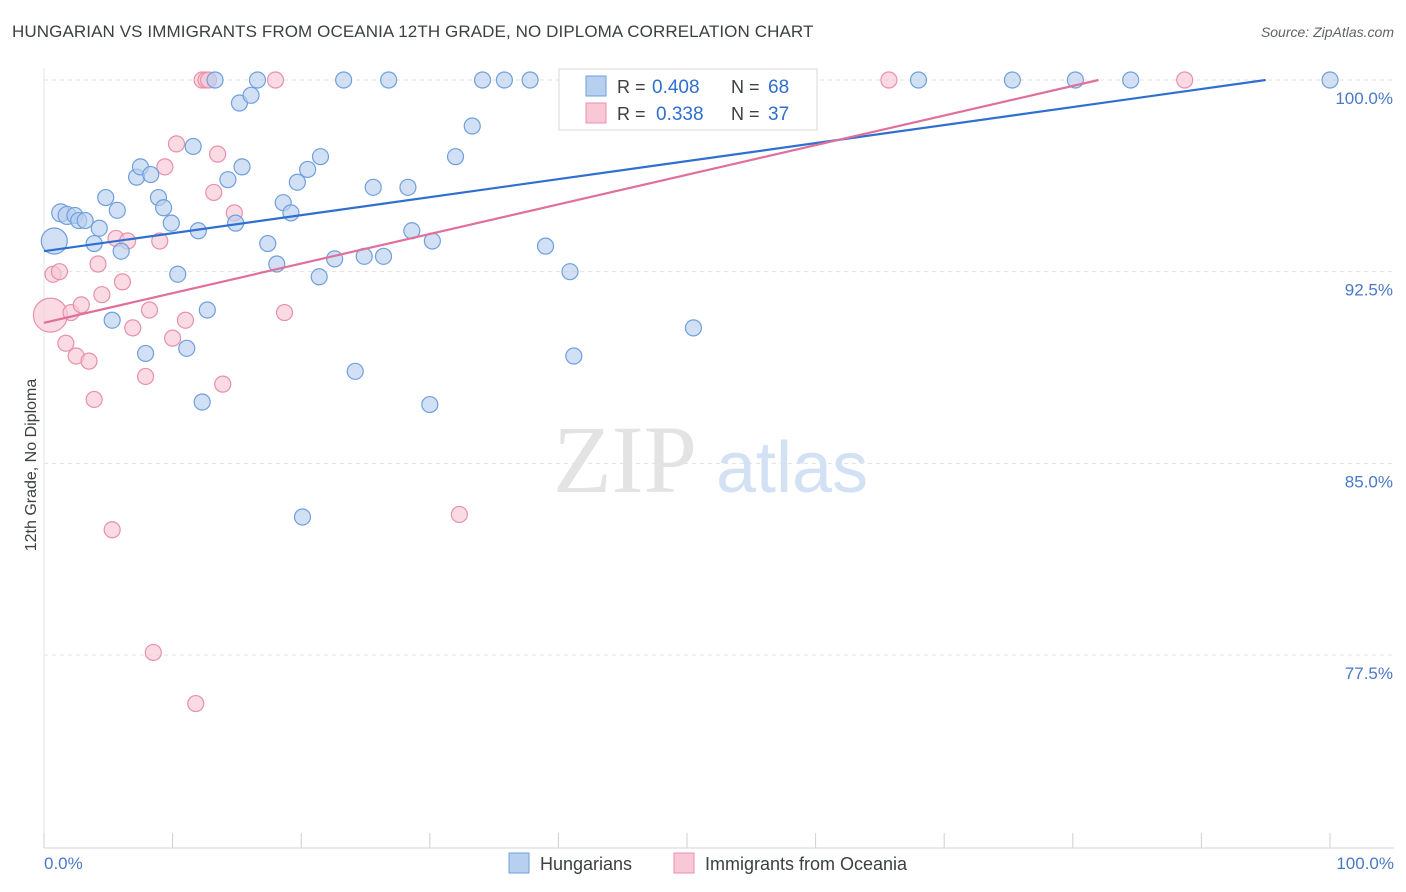 Image resolution: width=1406 pixels, height=892 pixels. I want to click on watermark: ZIP atlas, so click(710, 459).